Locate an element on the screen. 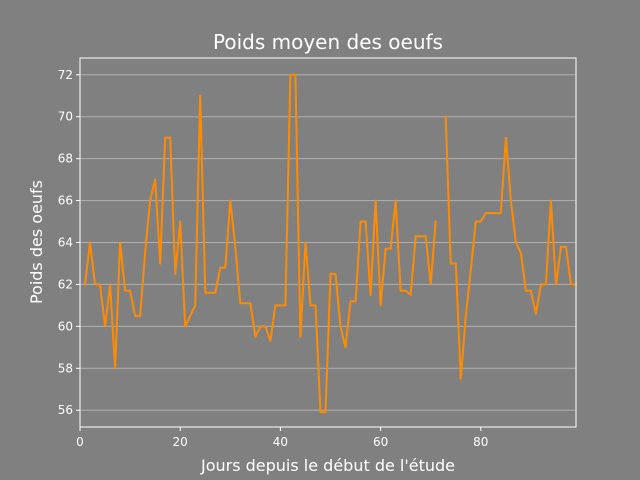 The image size is (640, 480). y-tick-label: 70 is located at coordinates (65, 117).